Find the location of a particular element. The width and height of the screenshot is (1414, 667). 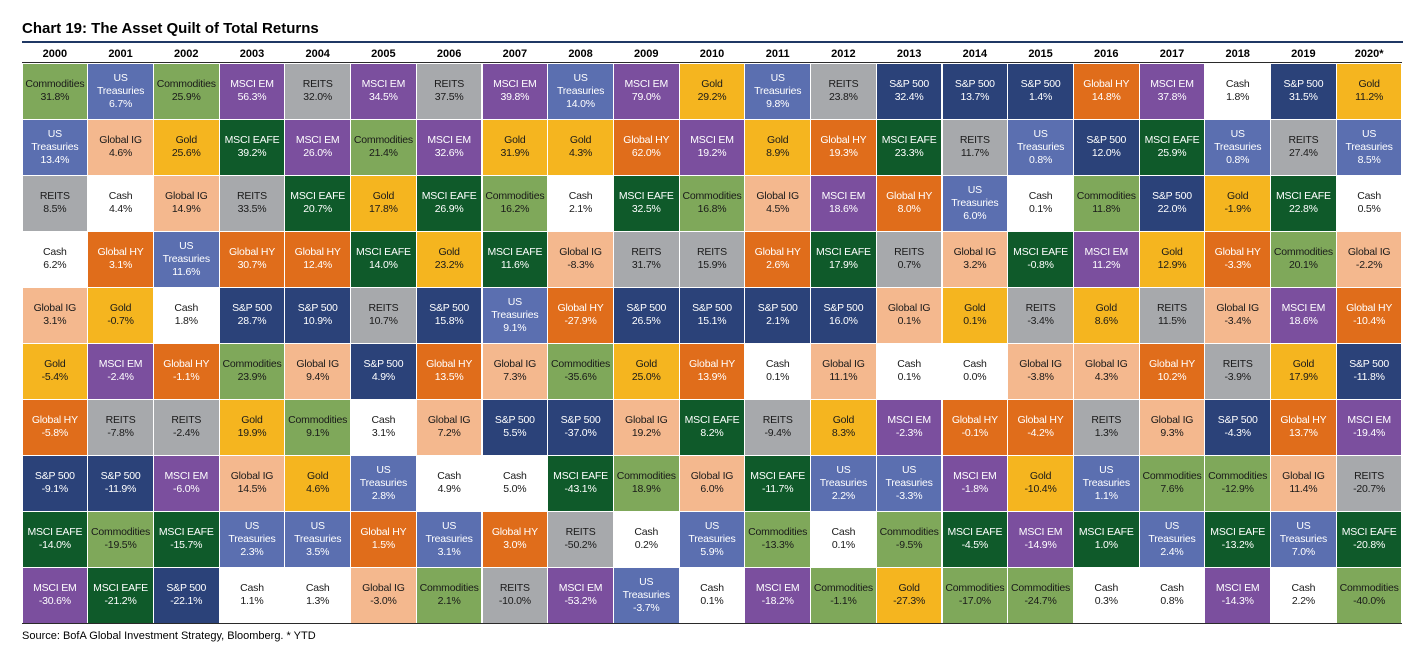

cell-return-value: 0.1% is located at coordinates (778, 377).